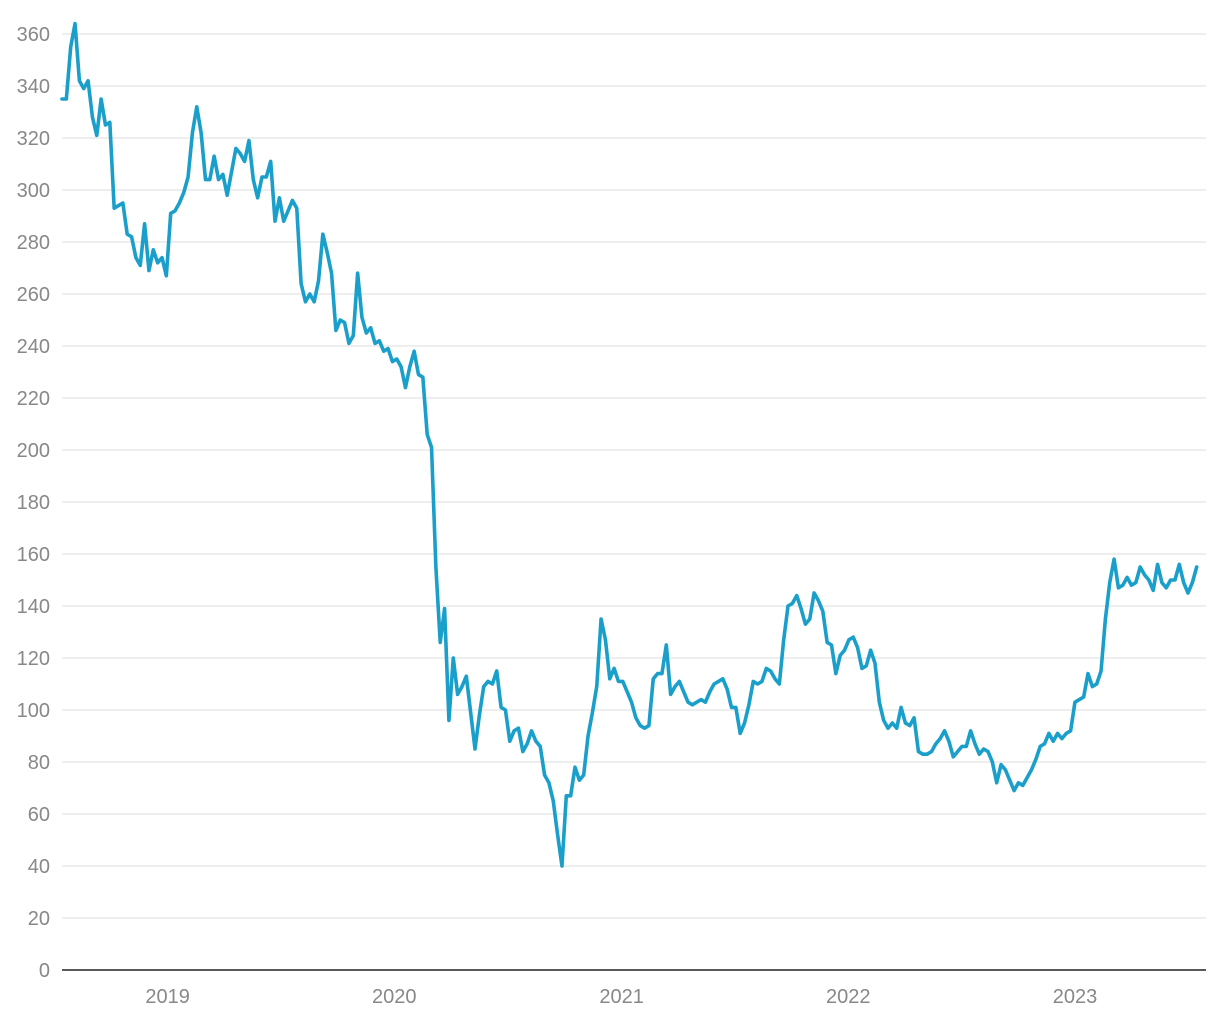 This screenshot has width=1220, height=1020. I want to click on y-tick-label-240: 240, so click(33, 347).